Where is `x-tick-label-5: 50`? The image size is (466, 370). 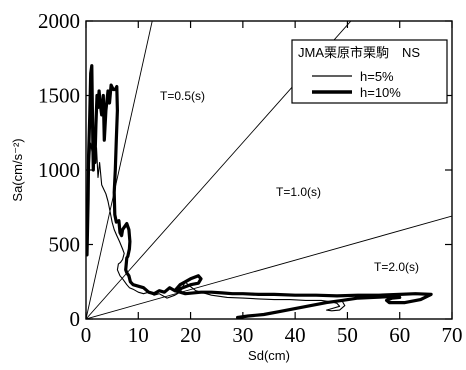 x-tick-label-5: 50 is located at coordinates (347, 335).